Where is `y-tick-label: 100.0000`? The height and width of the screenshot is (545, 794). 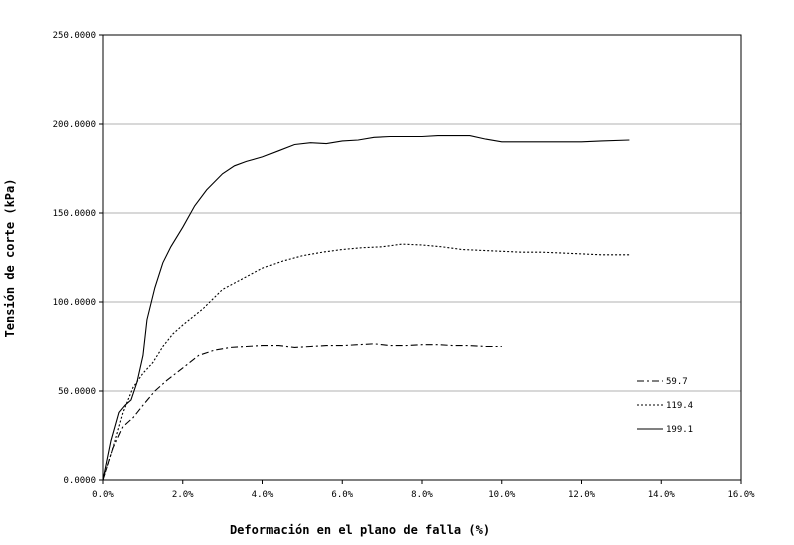
y-tick-label: 100.0000 is located at coordinates (74, 303).